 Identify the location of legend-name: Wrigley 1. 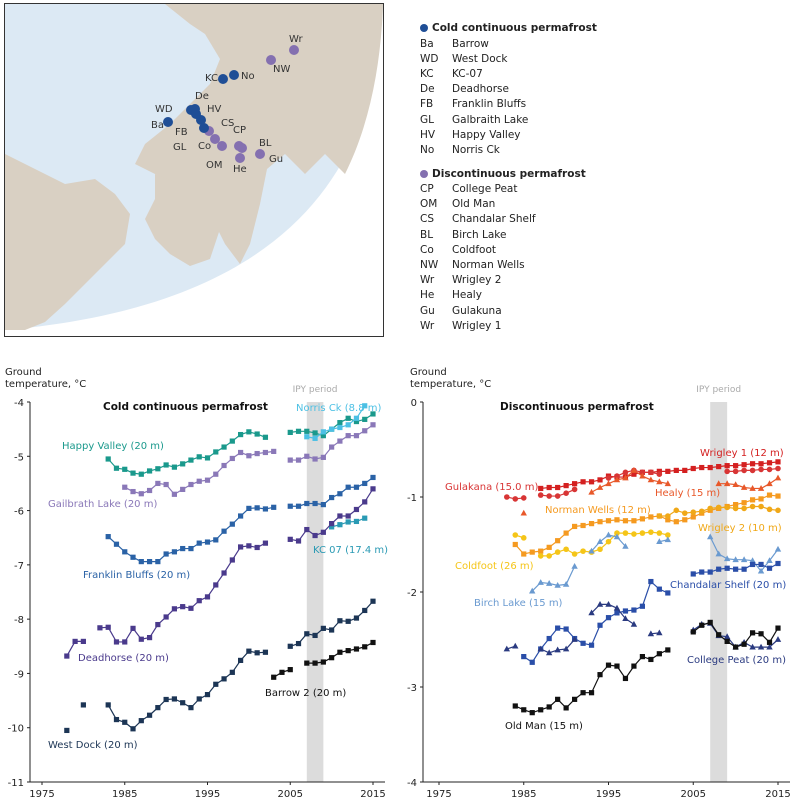
(477, 325).